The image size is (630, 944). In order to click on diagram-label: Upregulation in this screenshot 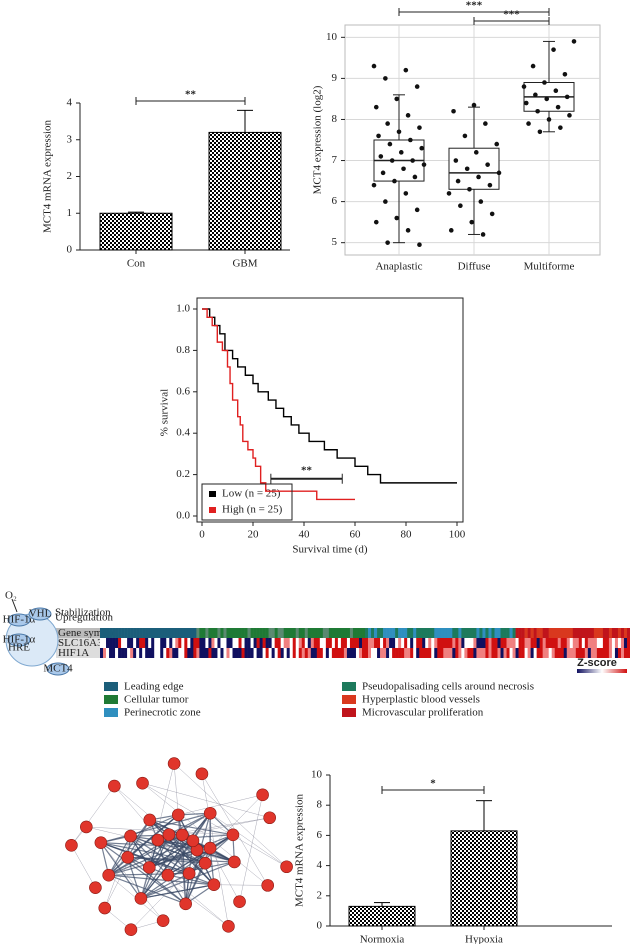, I will do `click(84, 618)`.